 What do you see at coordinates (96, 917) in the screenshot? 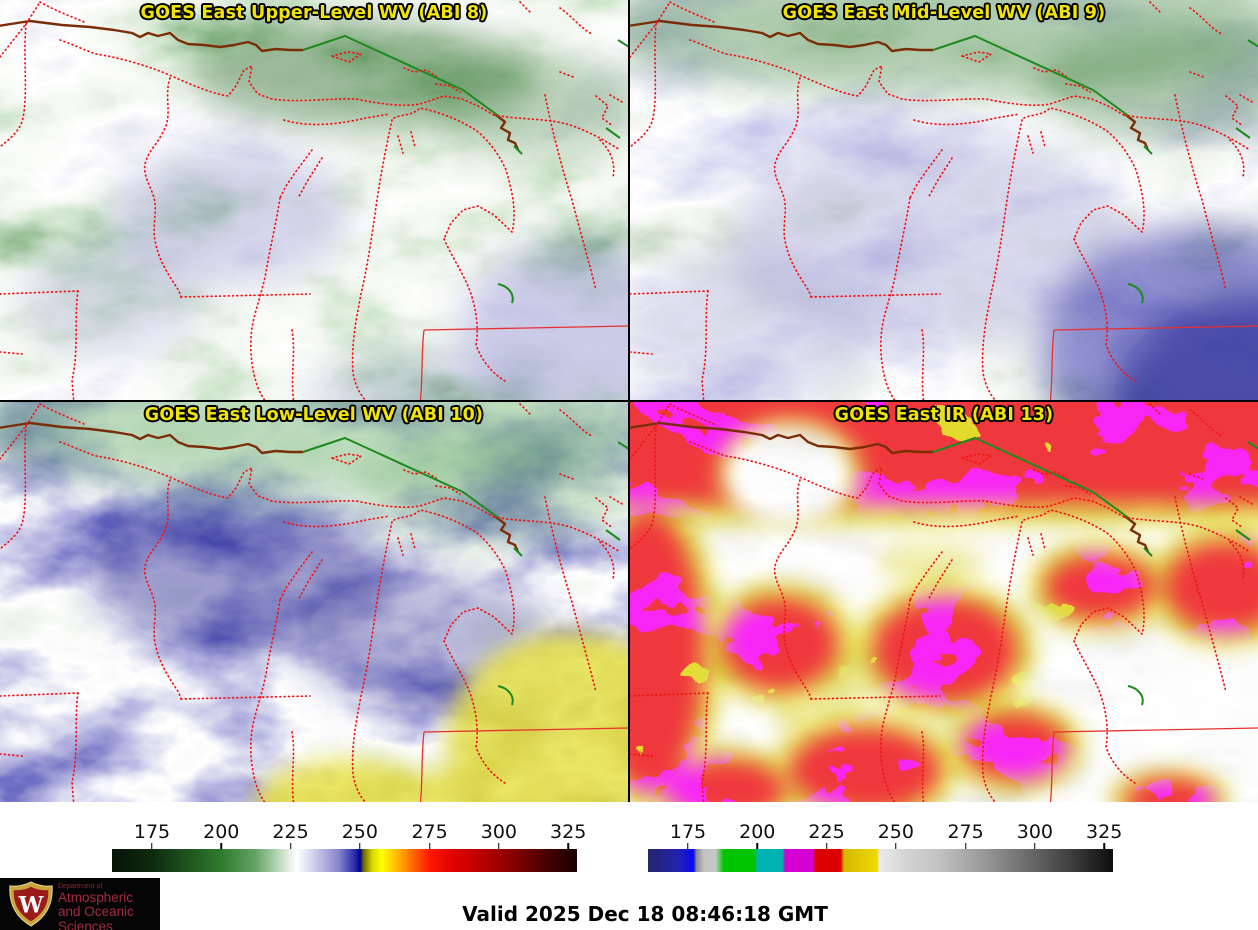
I see `logo-name-line2: and Oceanic Sciences` at bounding box center [96, 917].